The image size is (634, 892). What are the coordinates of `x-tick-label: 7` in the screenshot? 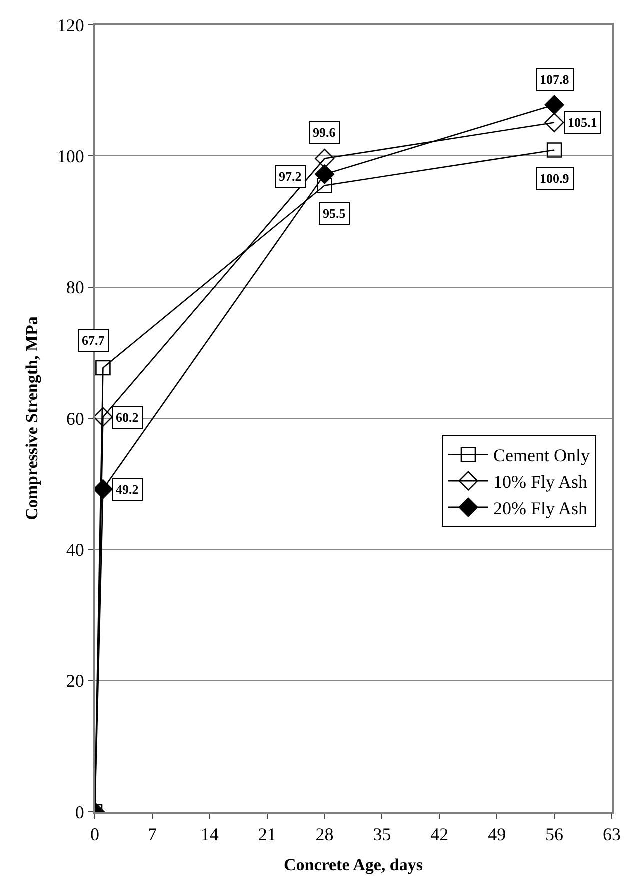 It's located at (152, 834).